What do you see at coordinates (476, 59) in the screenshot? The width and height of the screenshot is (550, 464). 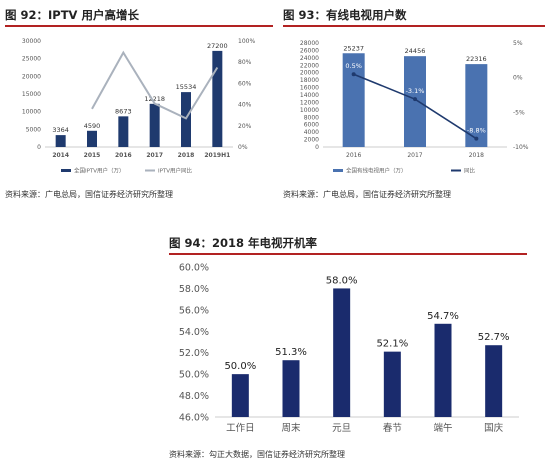 I see `bar-value-label: 22316` at bounding box center [476, 59].